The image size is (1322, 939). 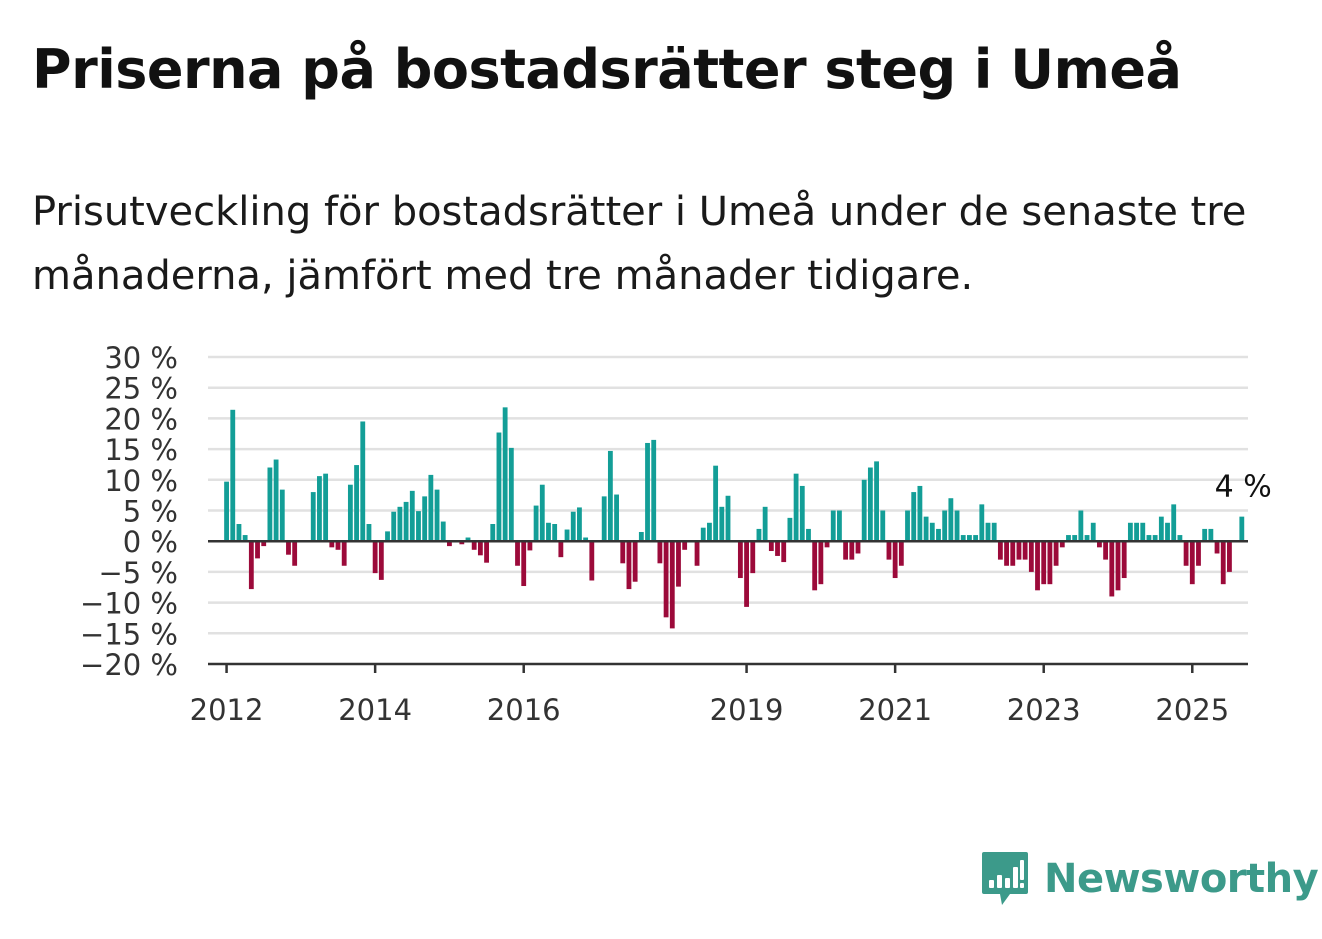 I want to click on y-tick-label: −15 %, so click(x=129, y=634).